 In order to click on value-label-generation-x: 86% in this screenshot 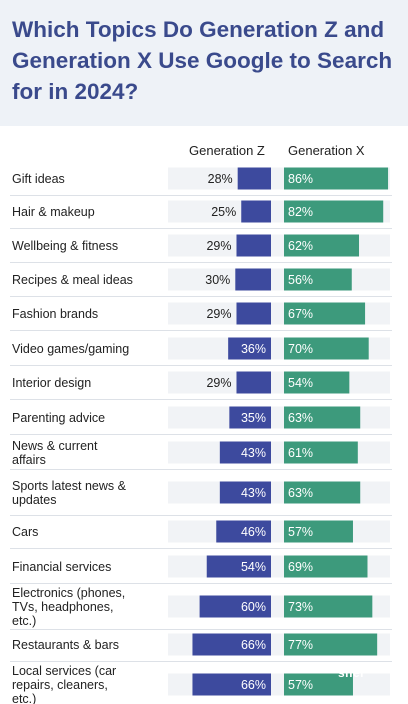, I will do `click(300, 179)`.